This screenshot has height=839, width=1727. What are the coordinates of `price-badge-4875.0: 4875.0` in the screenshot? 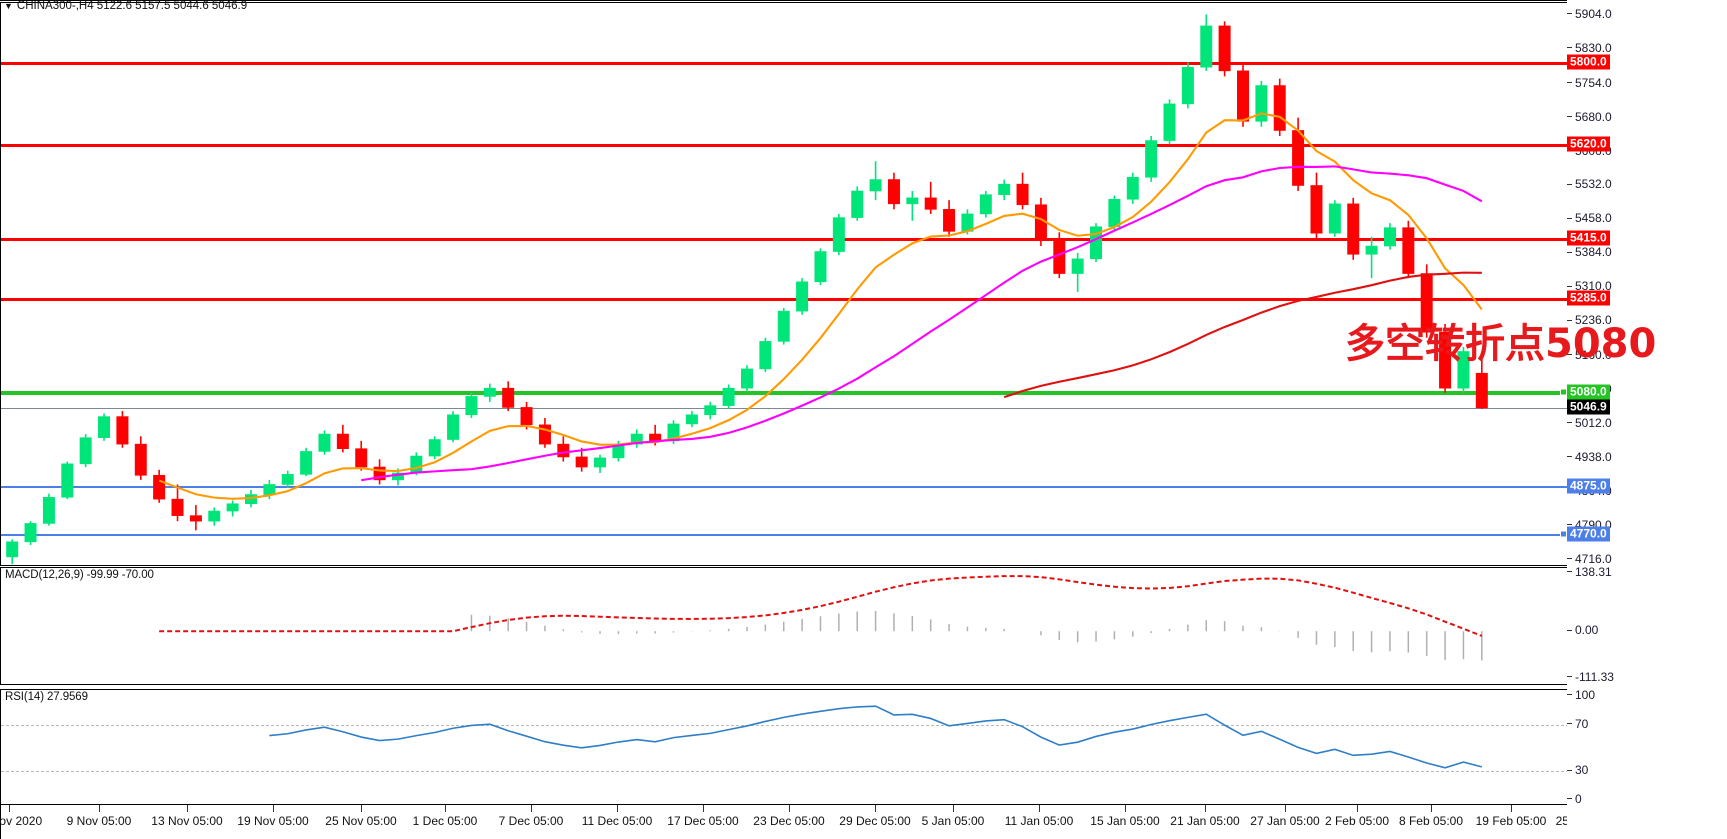 It's located at (1588, 486).